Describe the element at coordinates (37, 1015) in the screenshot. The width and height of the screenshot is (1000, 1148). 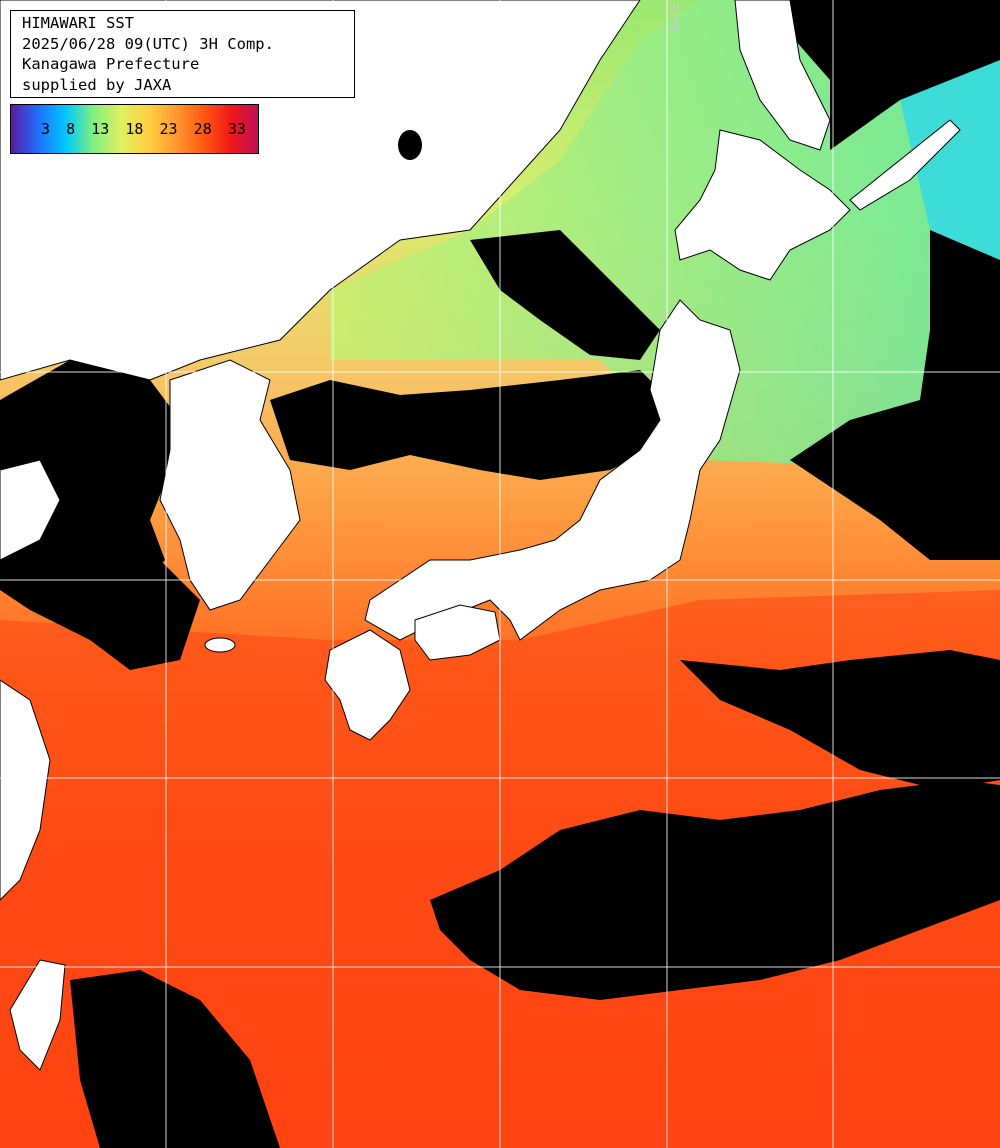
I see `land-taiwan` at that location.